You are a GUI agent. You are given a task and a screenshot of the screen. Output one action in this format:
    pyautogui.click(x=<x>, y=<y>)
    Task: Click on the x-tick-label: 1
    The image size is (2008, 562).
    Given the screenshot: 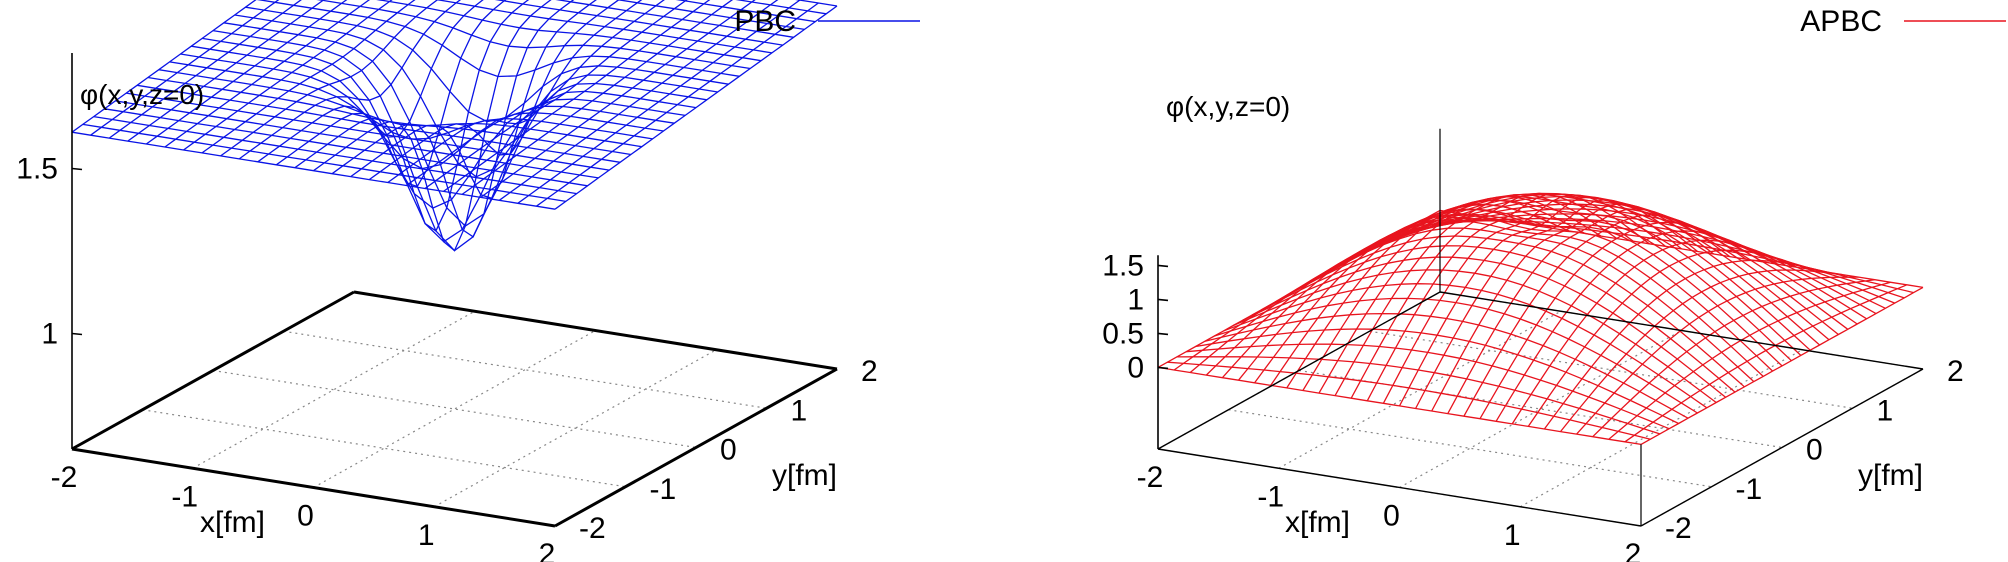 What is the action you would take?
    pyautogui.click(x=426, y=535)
    